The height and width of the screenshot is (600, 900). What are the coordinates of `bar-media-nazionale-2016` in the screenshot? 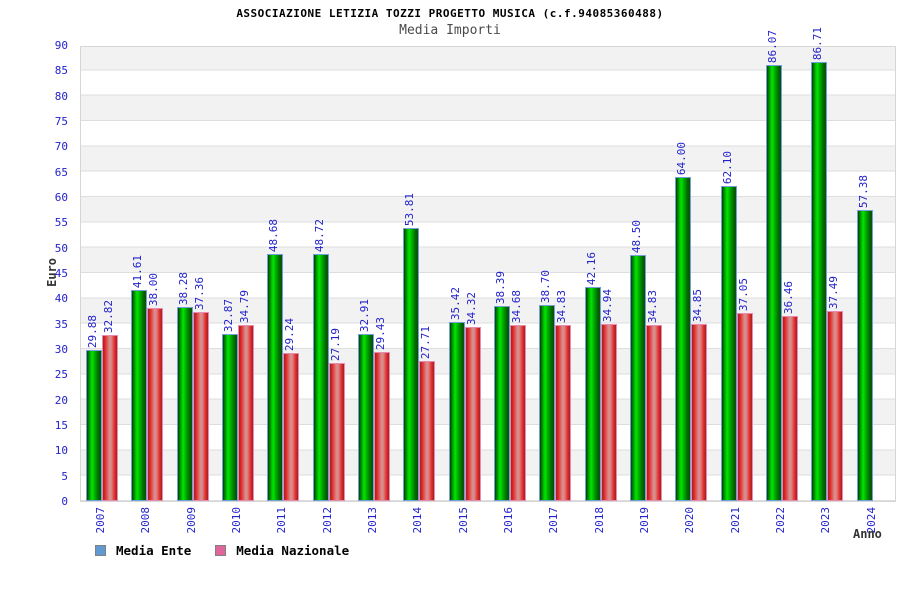 It's located at (518, 413).